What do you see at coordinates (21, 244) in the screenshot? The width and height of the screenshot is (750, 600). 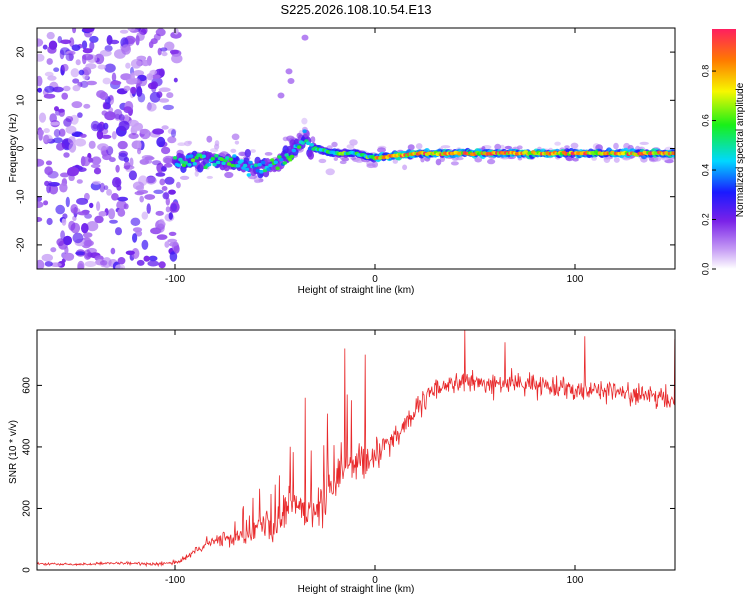 I see `y-tick-label: -20` at bounding box center [21, 244].